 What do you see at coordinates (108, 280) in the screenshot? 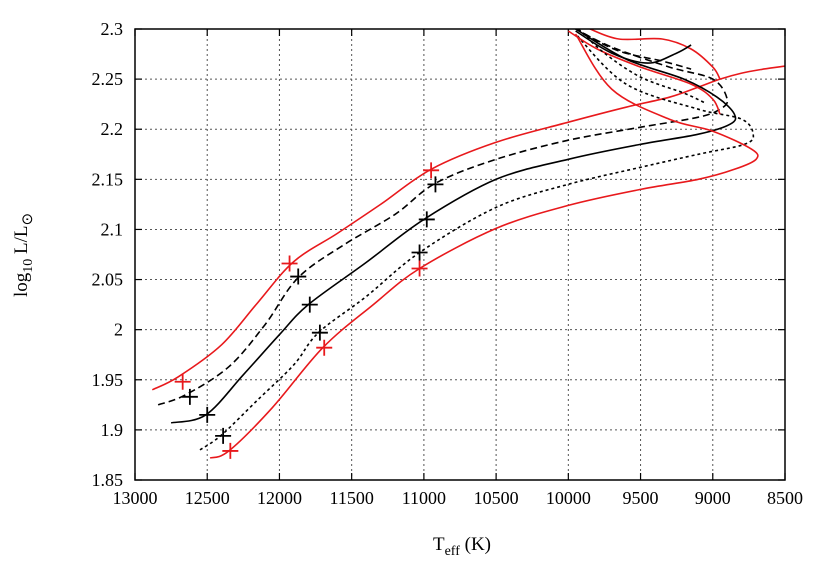
I see `y-tick-label: 2.05` at bounding box center [108, 280].